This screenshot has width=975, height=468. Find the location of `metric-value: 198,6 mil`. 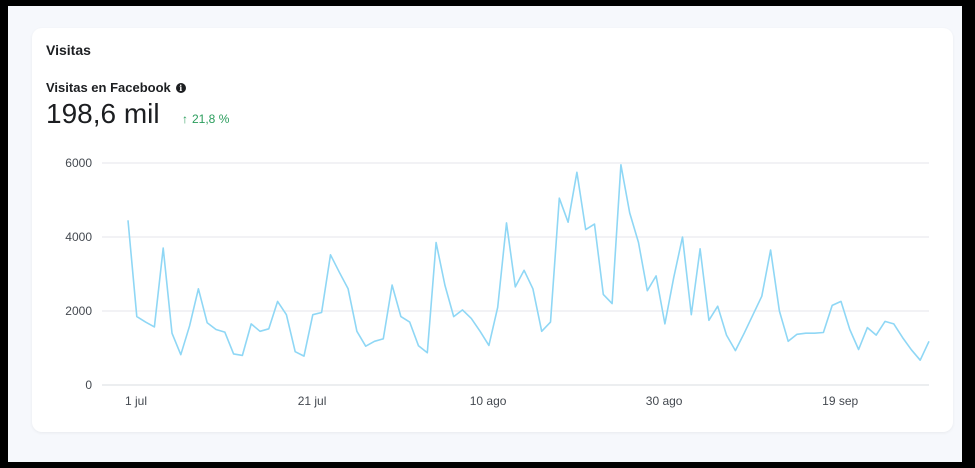

metric-value: 198,6 mil is located at coordinates (103, 113).